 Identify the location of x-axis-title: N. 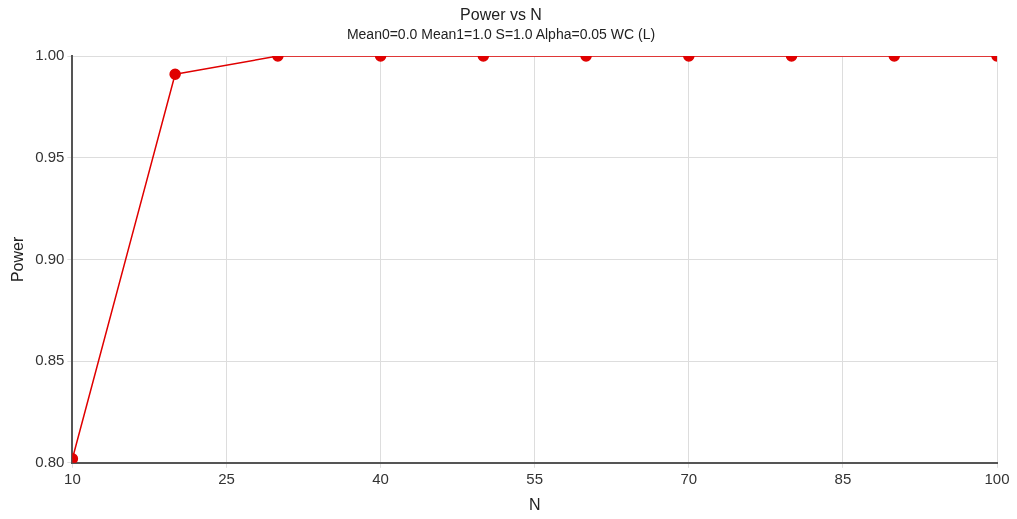
(534, 504).